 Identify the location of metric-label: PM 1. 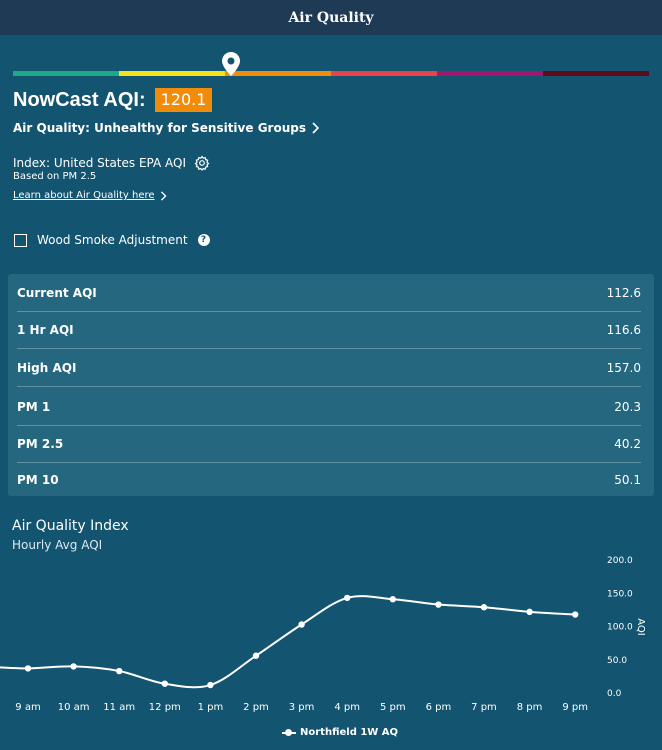
(34, 407).